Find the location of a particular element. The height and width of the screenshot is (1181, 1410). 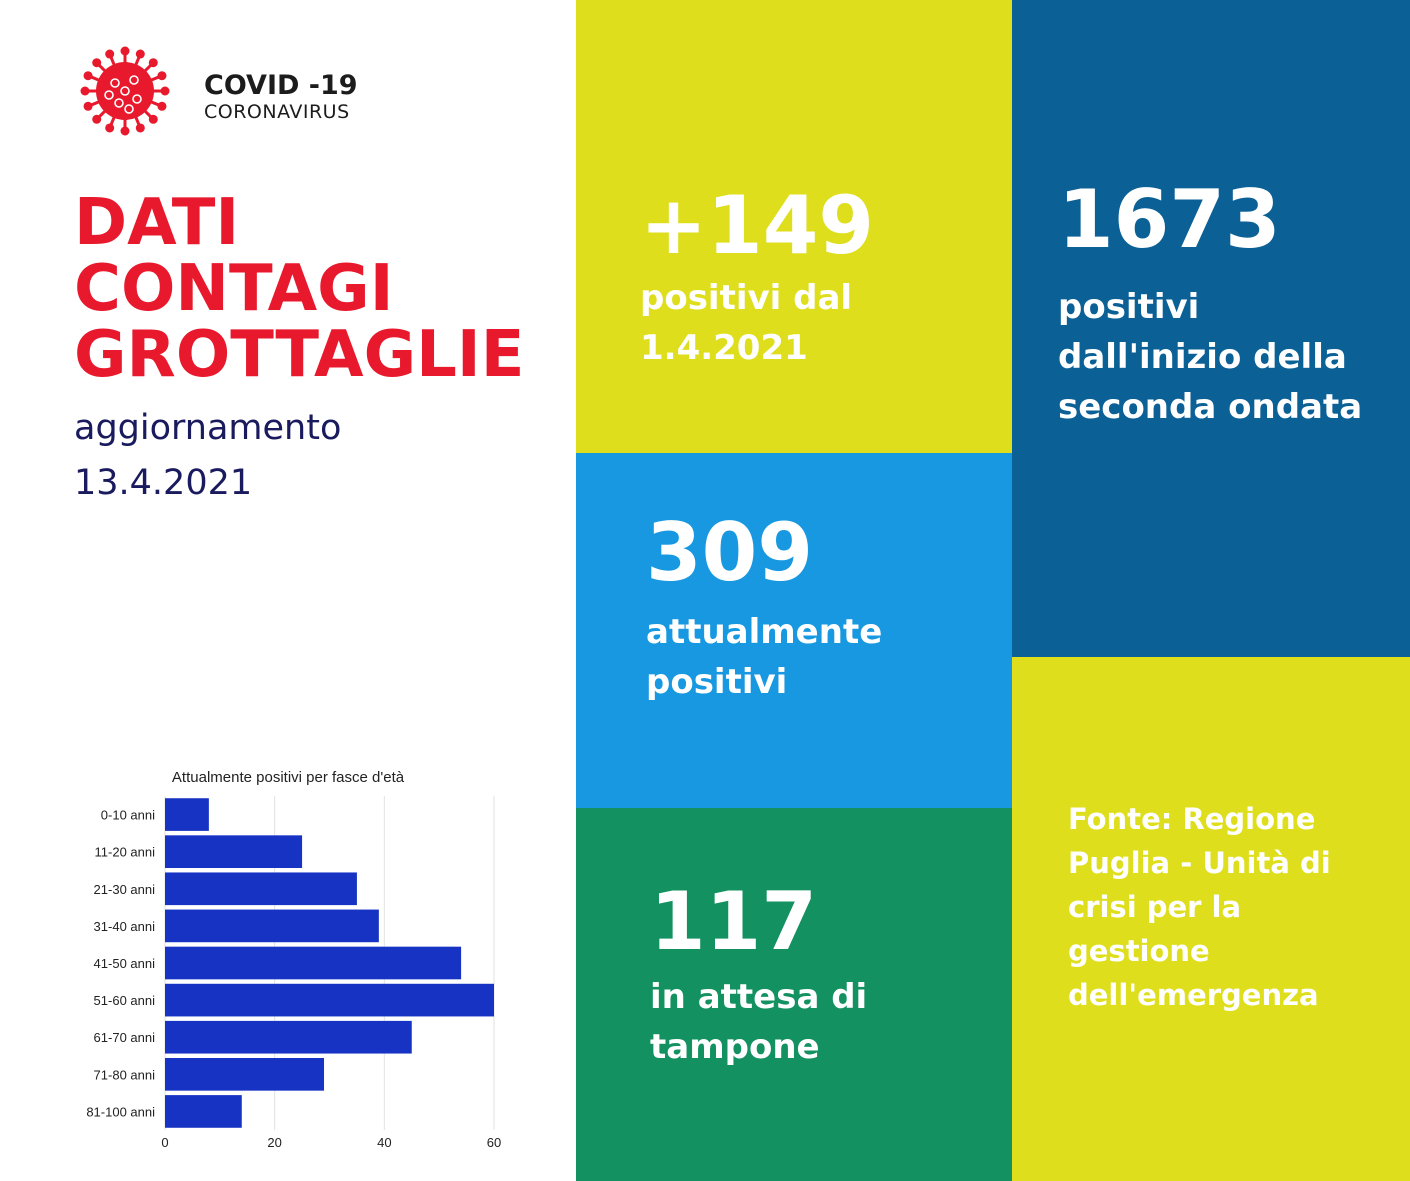

tile-new-positives: +149 positivi dal 1.4.2021 is located at coordinates (794, 226).